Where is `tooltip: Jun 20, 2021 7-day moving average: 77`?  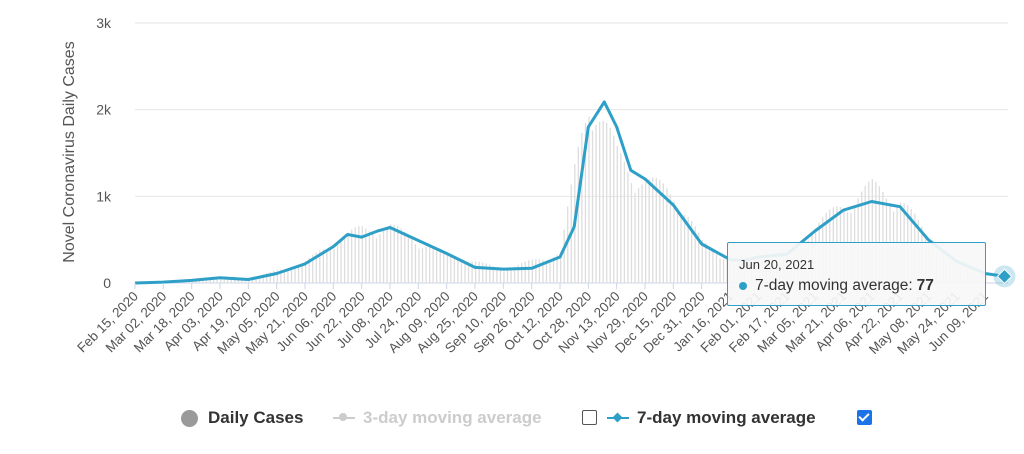 tooltip: Jun 20, 2021 7-day moving average: 77 is located at coordinates (856, 274).